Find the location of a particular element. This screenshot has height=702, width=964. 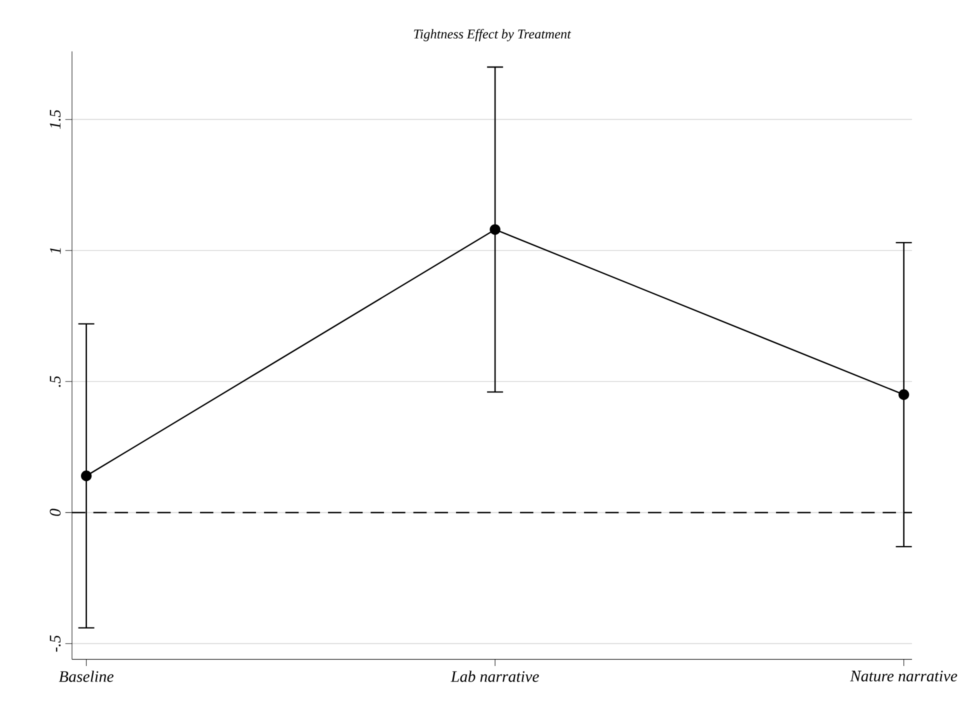

x-tick-label: Lab narrative is located at coordinates (494, 676).